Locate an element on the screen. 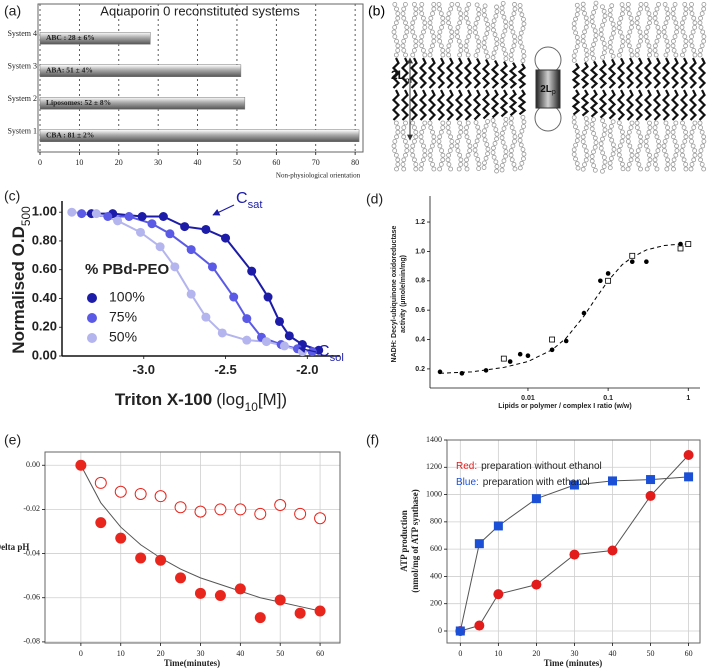  y-tick-label: -0.06 is located at coordinates (31, 597).